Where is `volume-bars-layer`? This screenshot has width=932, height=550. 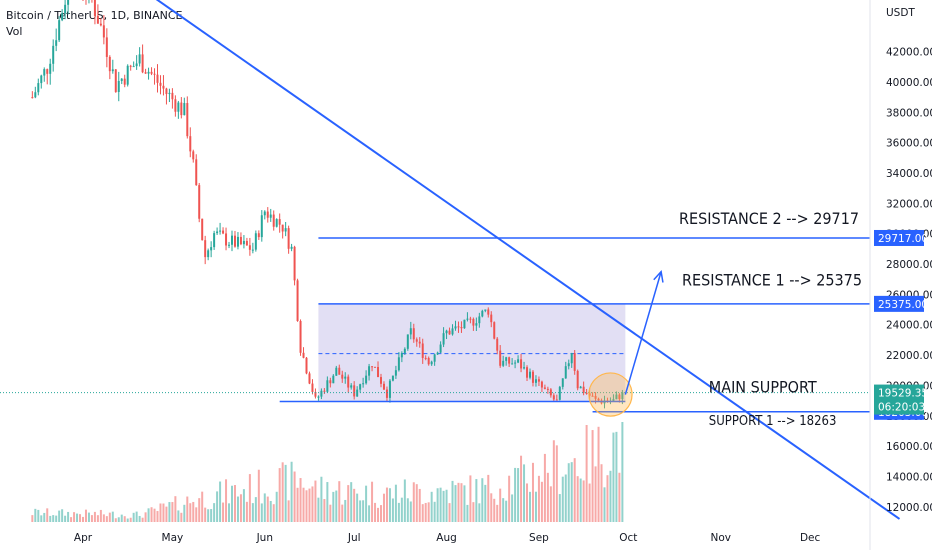 volume-bars-layer is located at coordinates (327, 472).